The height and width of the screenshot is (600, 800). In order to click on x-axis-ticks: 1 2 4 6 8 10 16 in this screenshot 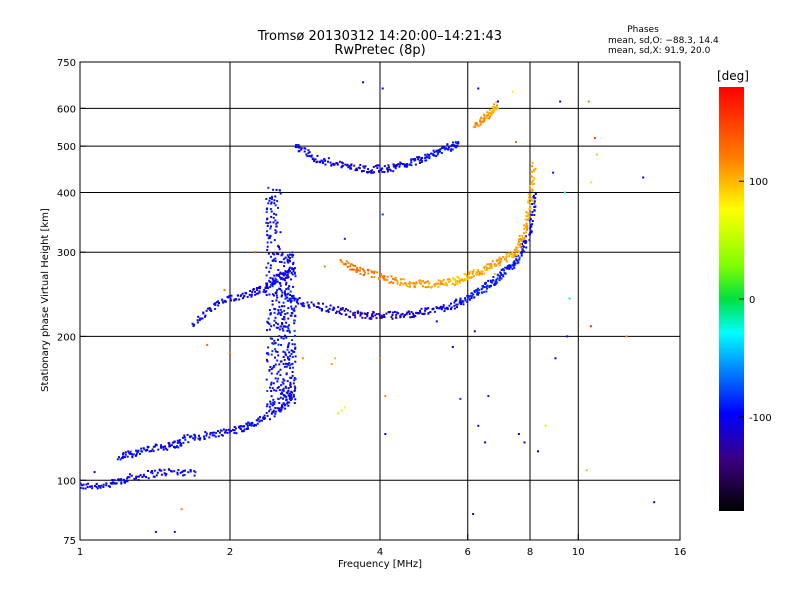, I will do `click(381, 546)`.